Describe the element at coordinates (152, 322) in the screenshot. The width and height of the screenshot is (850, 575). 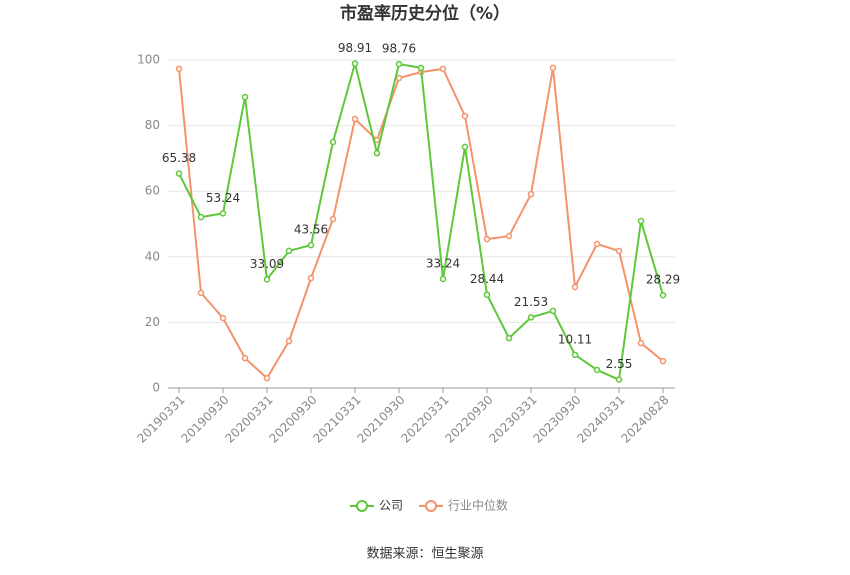
I see `y-tick-label: 20` at that location.